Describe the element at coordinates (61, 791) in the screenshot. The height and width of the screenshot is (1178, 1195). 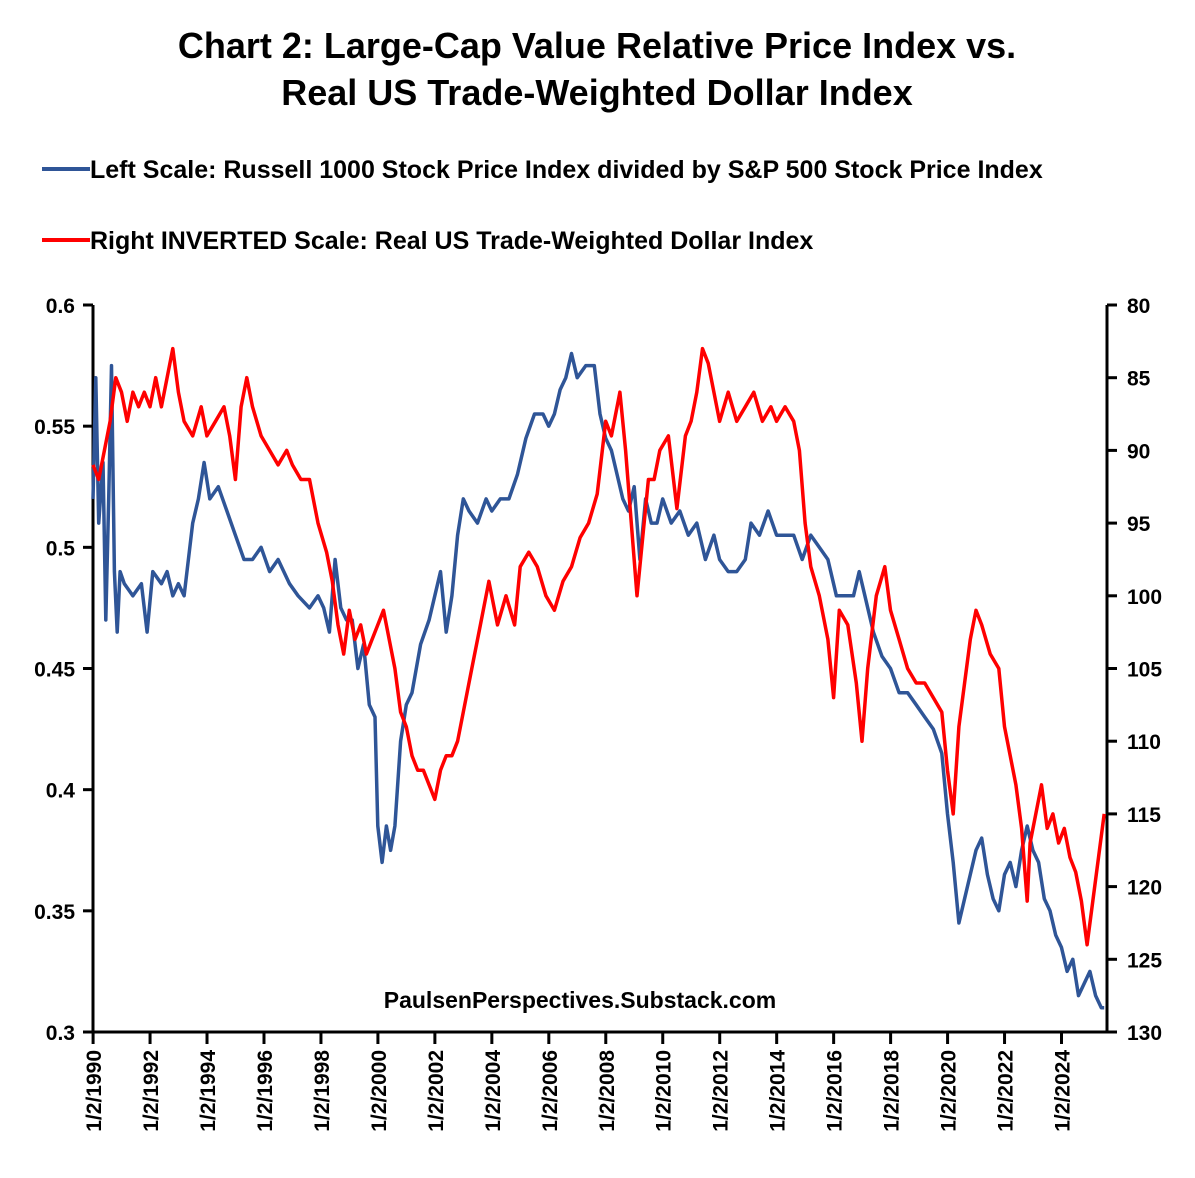
I see `y-left-tick-label: 0.4` at that location.